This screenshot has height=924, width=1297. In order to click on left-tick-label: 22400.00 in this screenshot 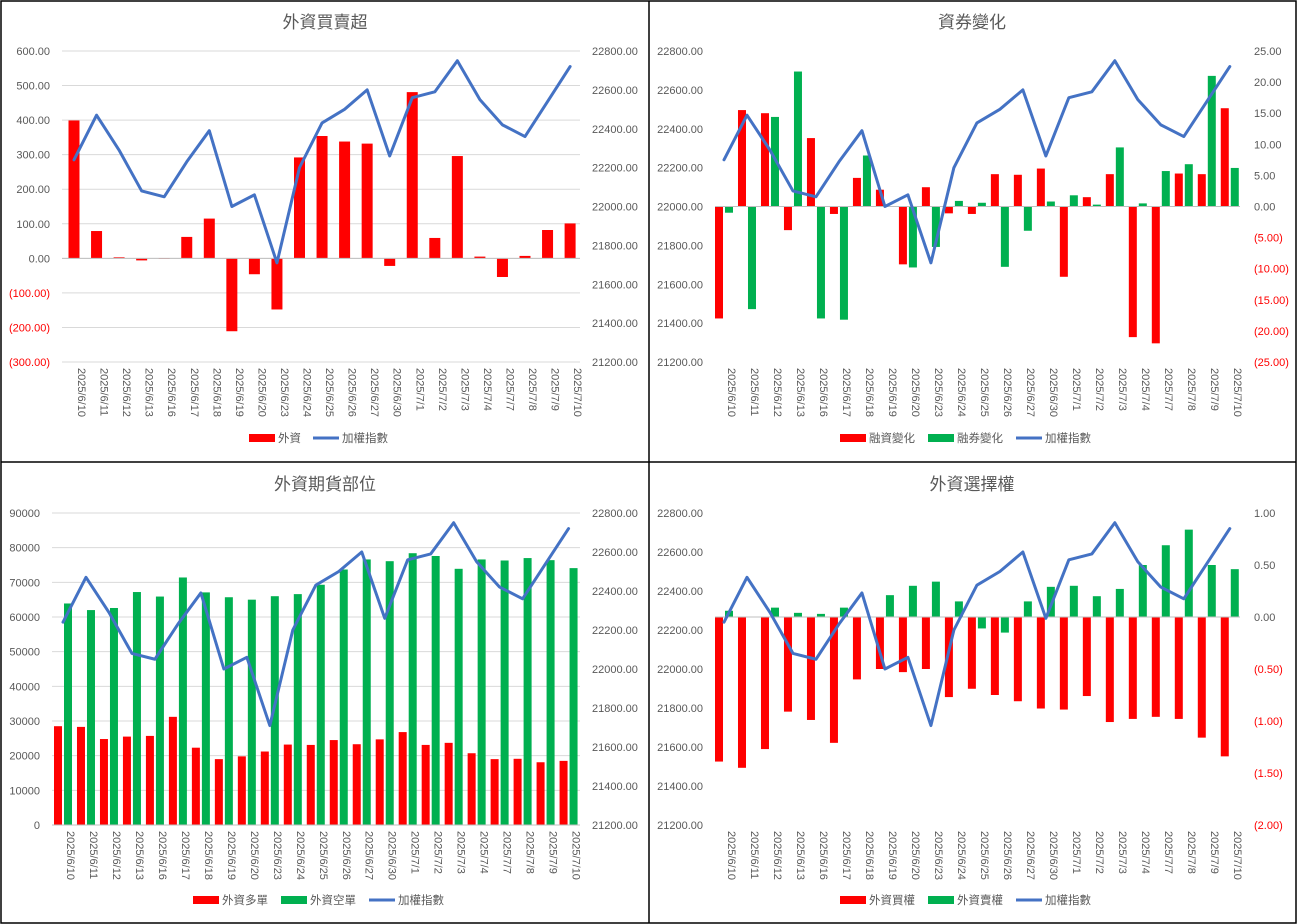, I will do `click(680, 130)`.